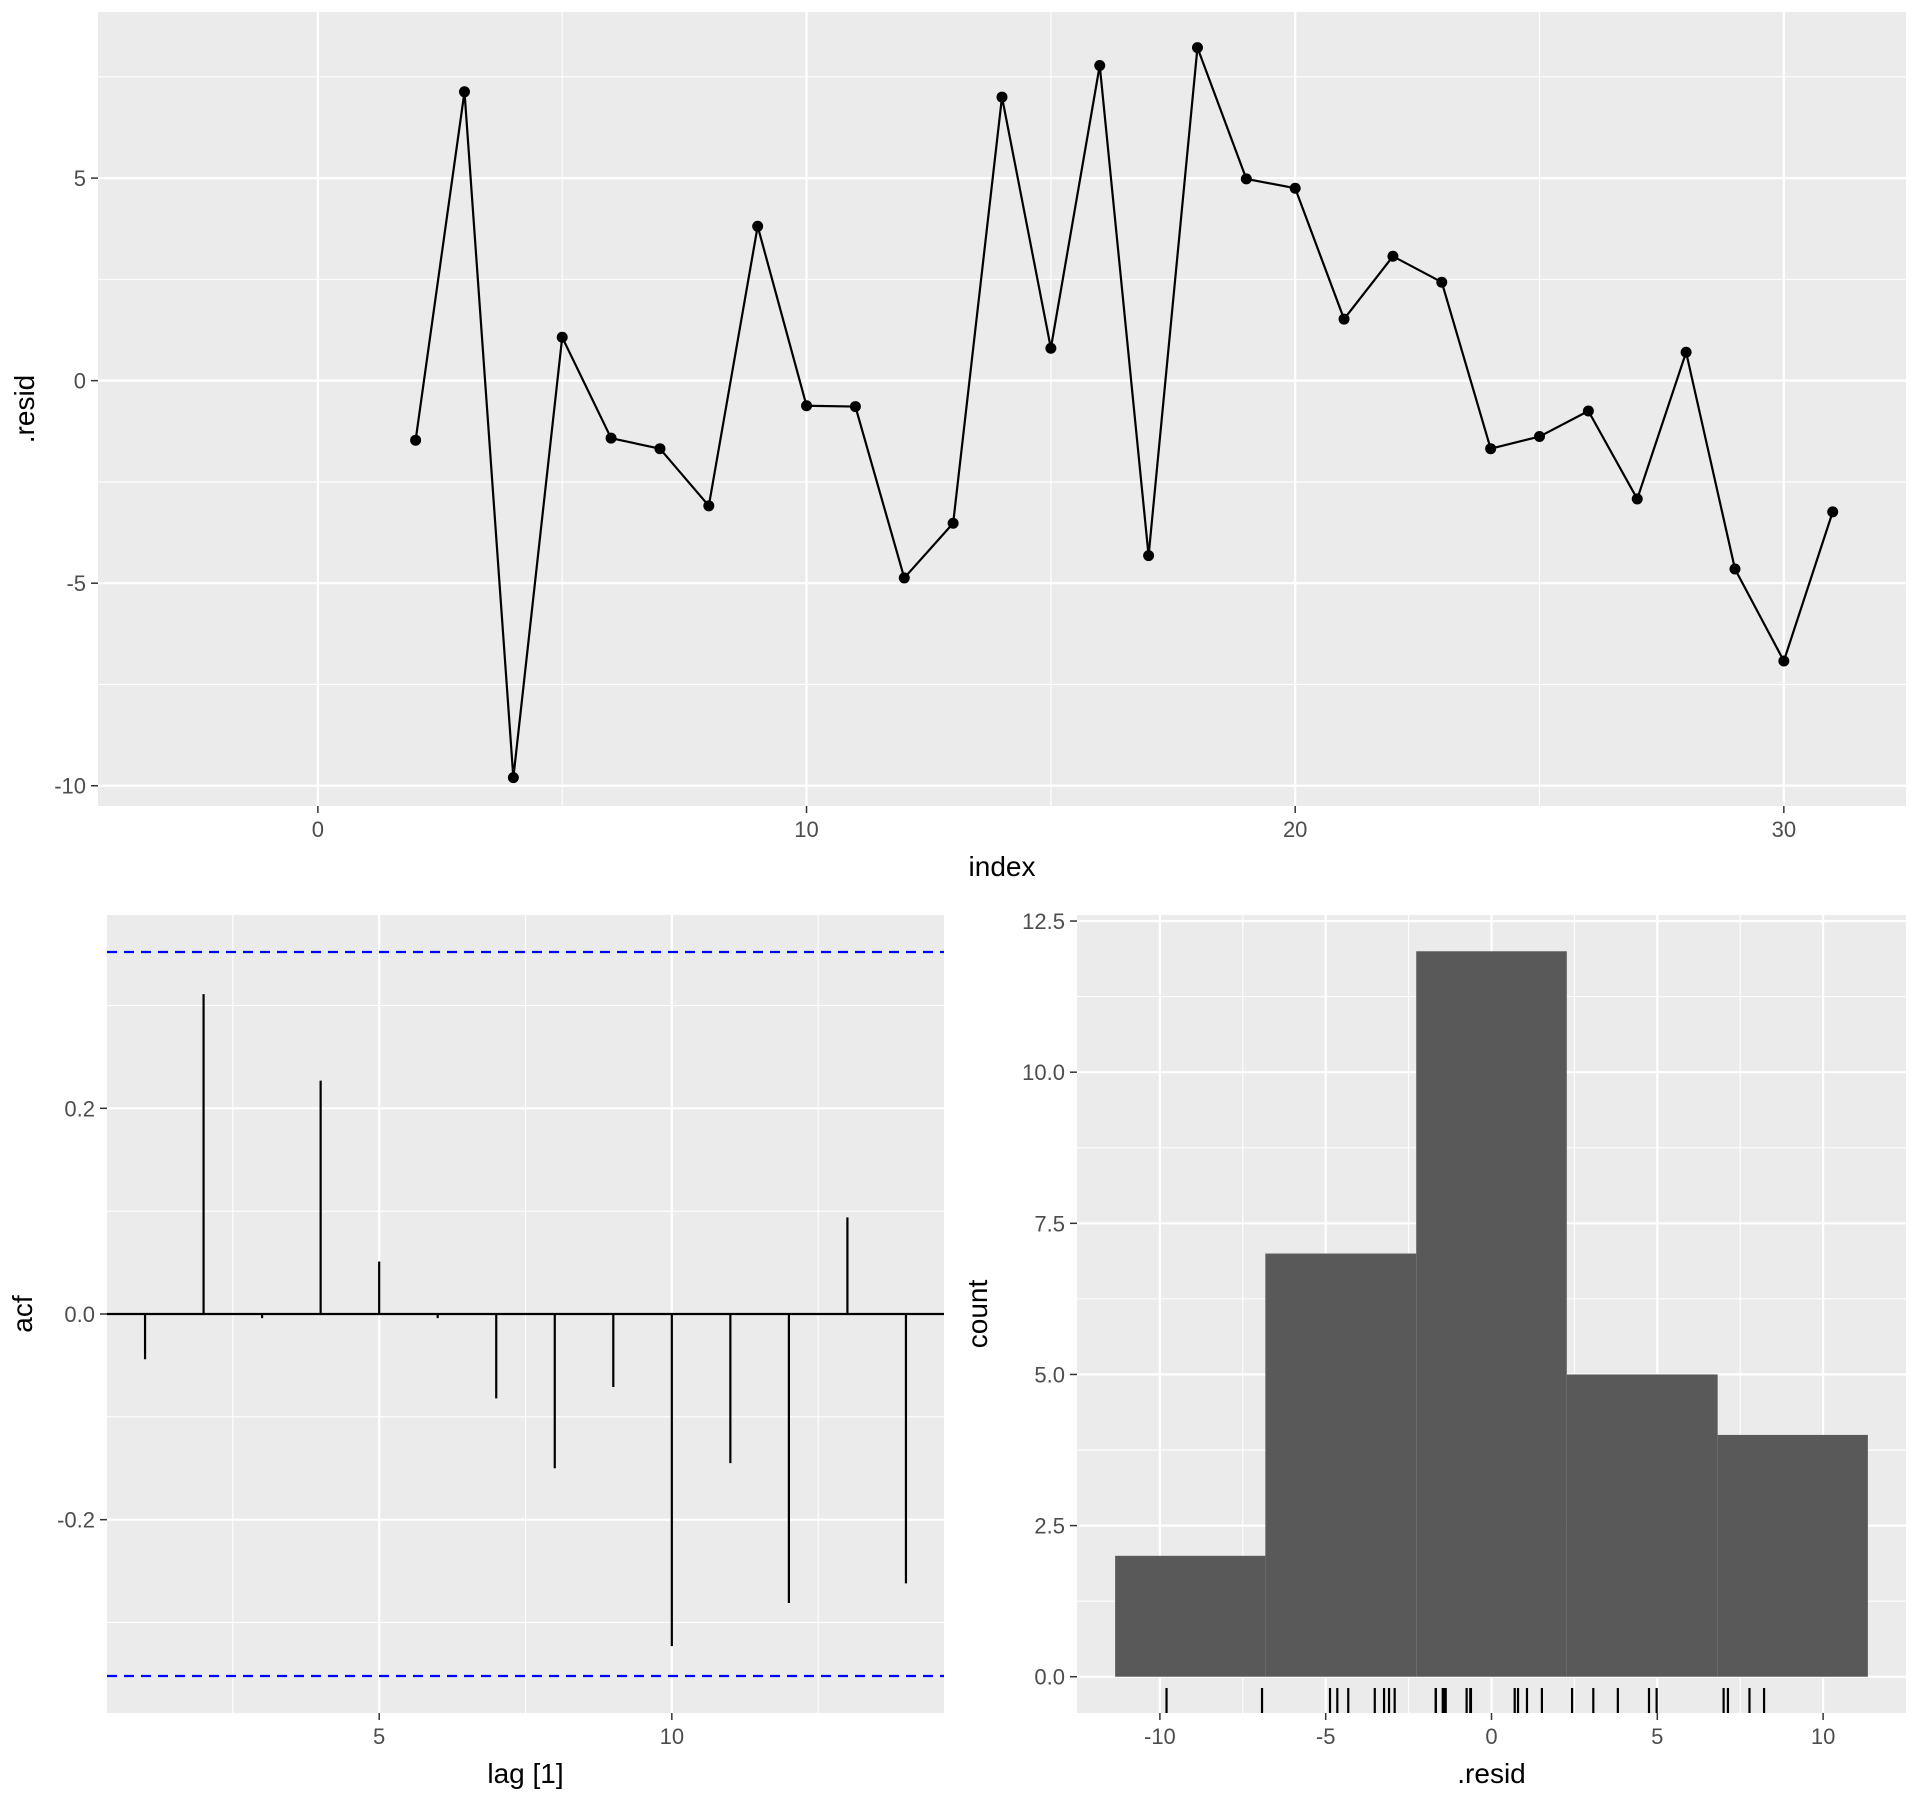 This screenshot has width=1916, height=1795. What do you see at coordinates (76, 1520) in the screenshot?
I see `y-tick-label: -0.2` at bounding box center [76, 1520].